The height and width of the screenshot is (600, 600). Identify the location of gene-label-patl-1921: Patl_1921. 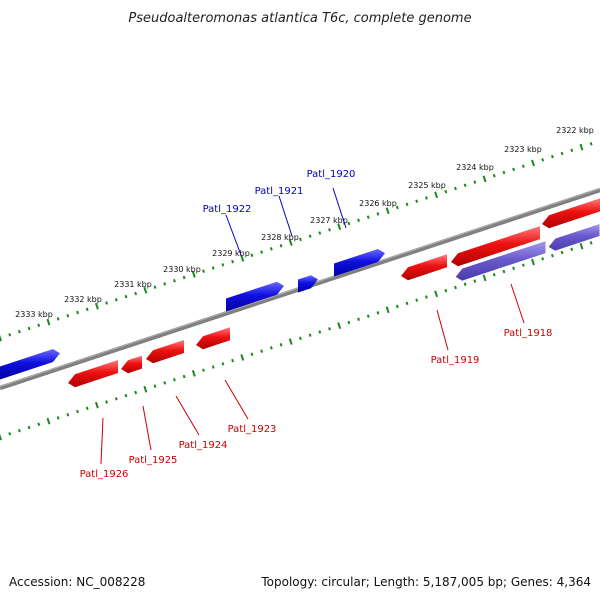
(279, 191).